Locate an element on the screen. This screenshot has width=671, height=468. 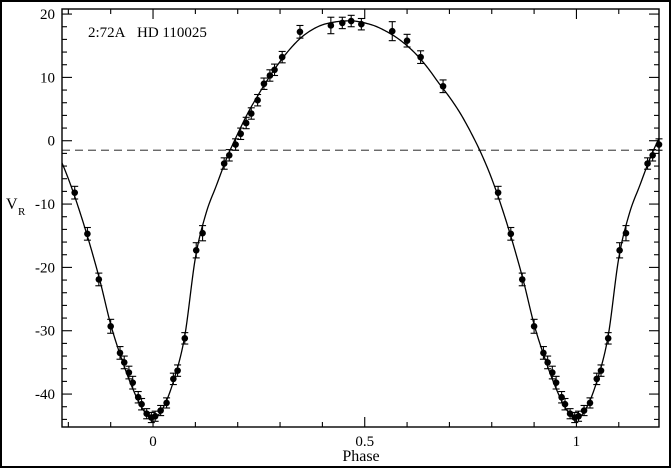
y-tick-label: -40 is located at coordinates (45, 395).